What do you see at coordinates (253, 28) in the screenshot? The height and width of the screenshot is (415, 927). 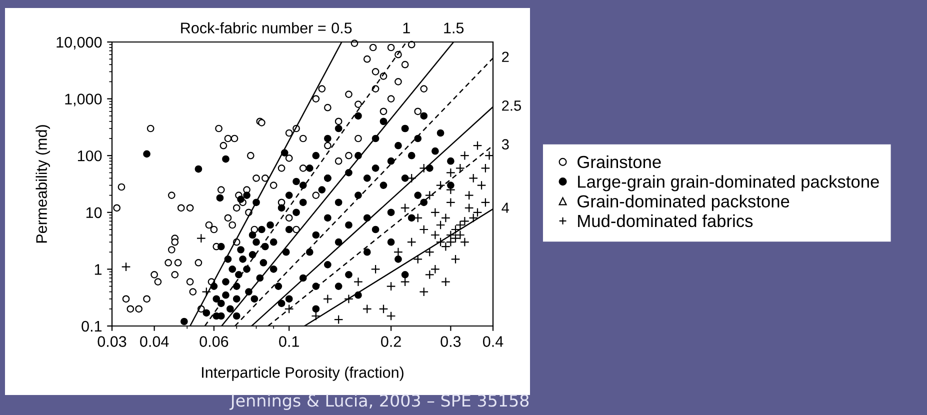 I see `text: Rock-fabric number =` at bounding box center [253, 28].